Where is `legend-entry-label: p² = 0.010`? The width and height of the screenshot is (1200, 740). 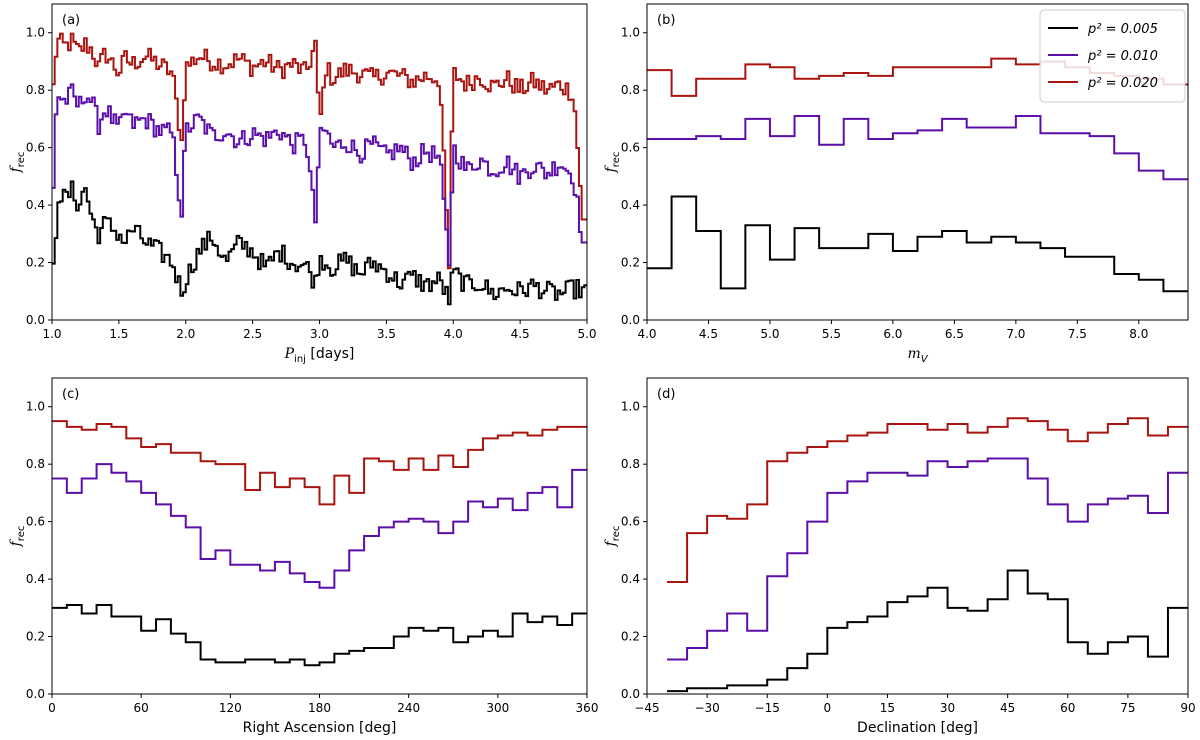
legend-entry-label: p² = 0.010 is located at coordinates (1122, 56).